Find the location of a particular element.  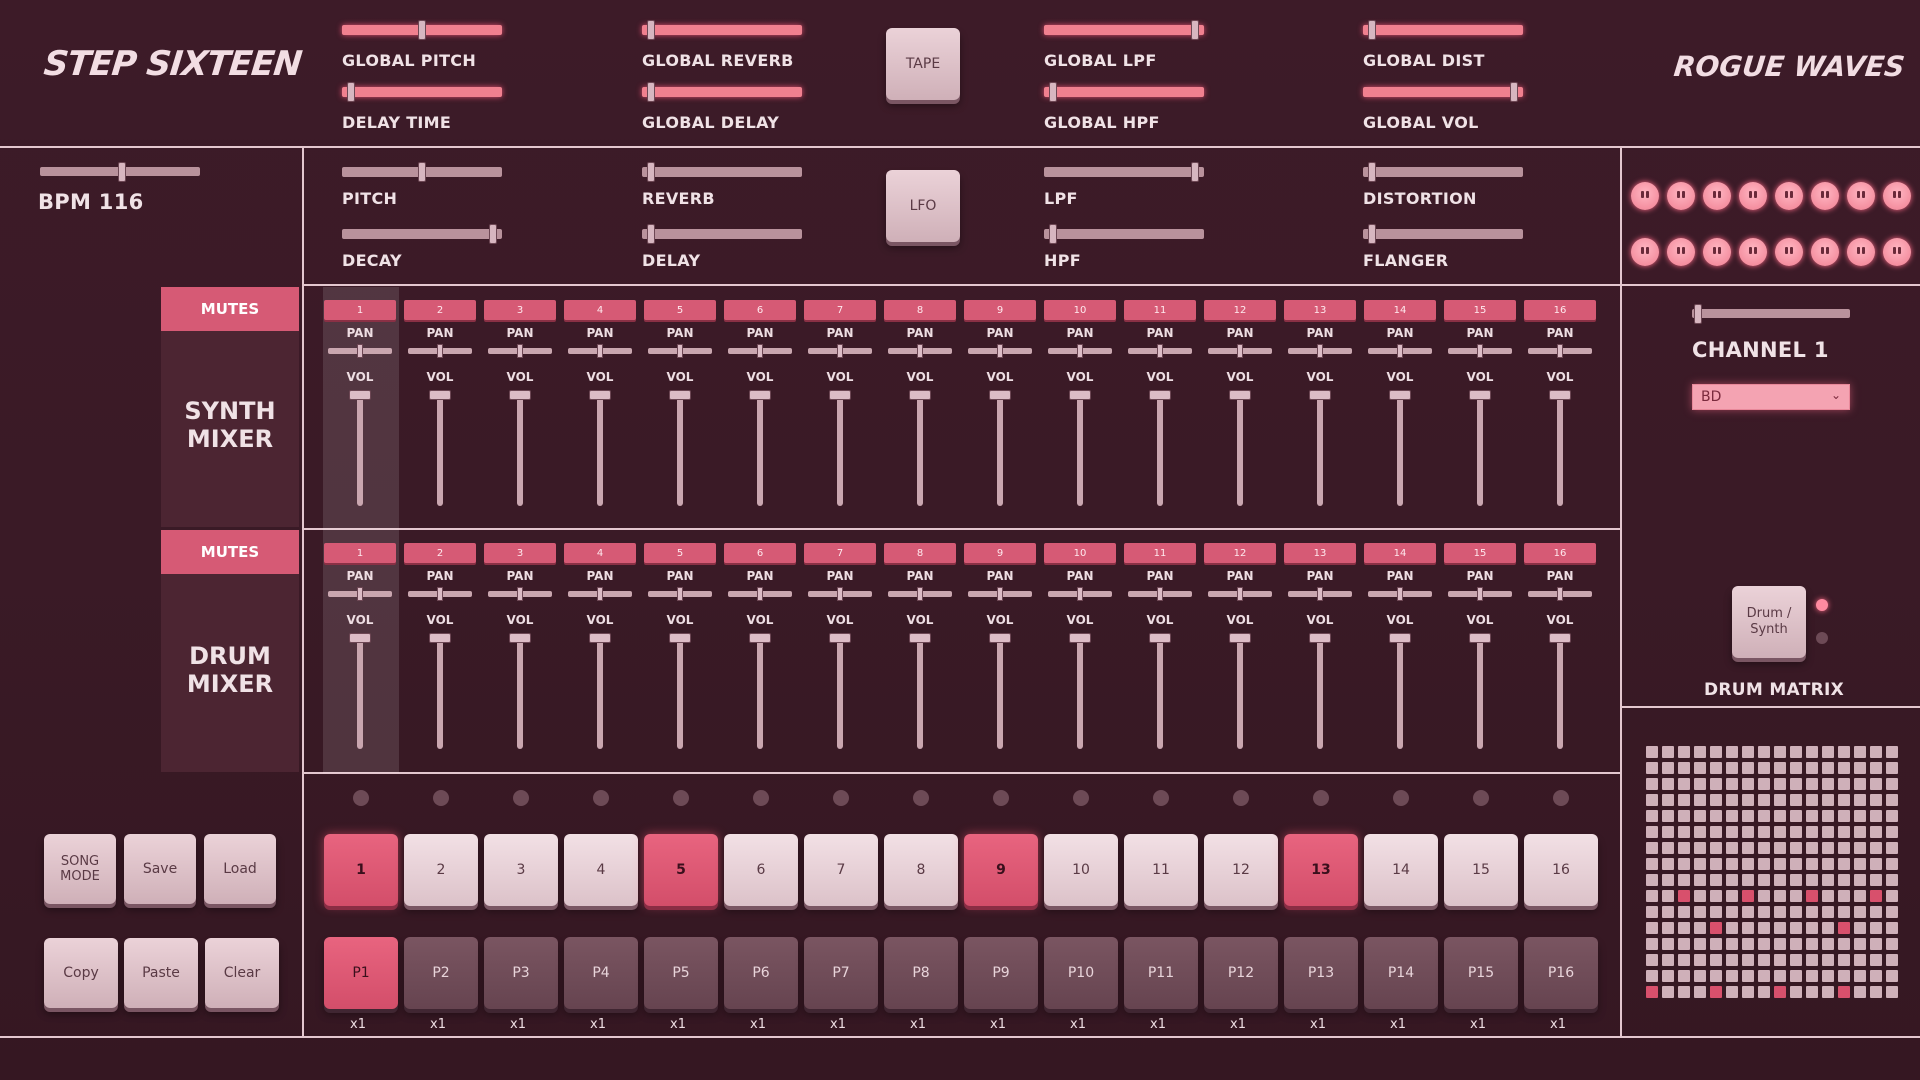

synth-mute-button: 11 is located at coordinates (1160, 310).